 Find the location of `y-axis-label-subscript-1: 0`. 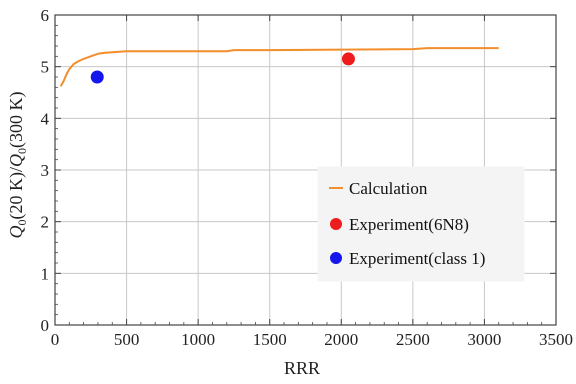

y-axis-label-subscript-1: 0 is located at coordinates (22, 223).